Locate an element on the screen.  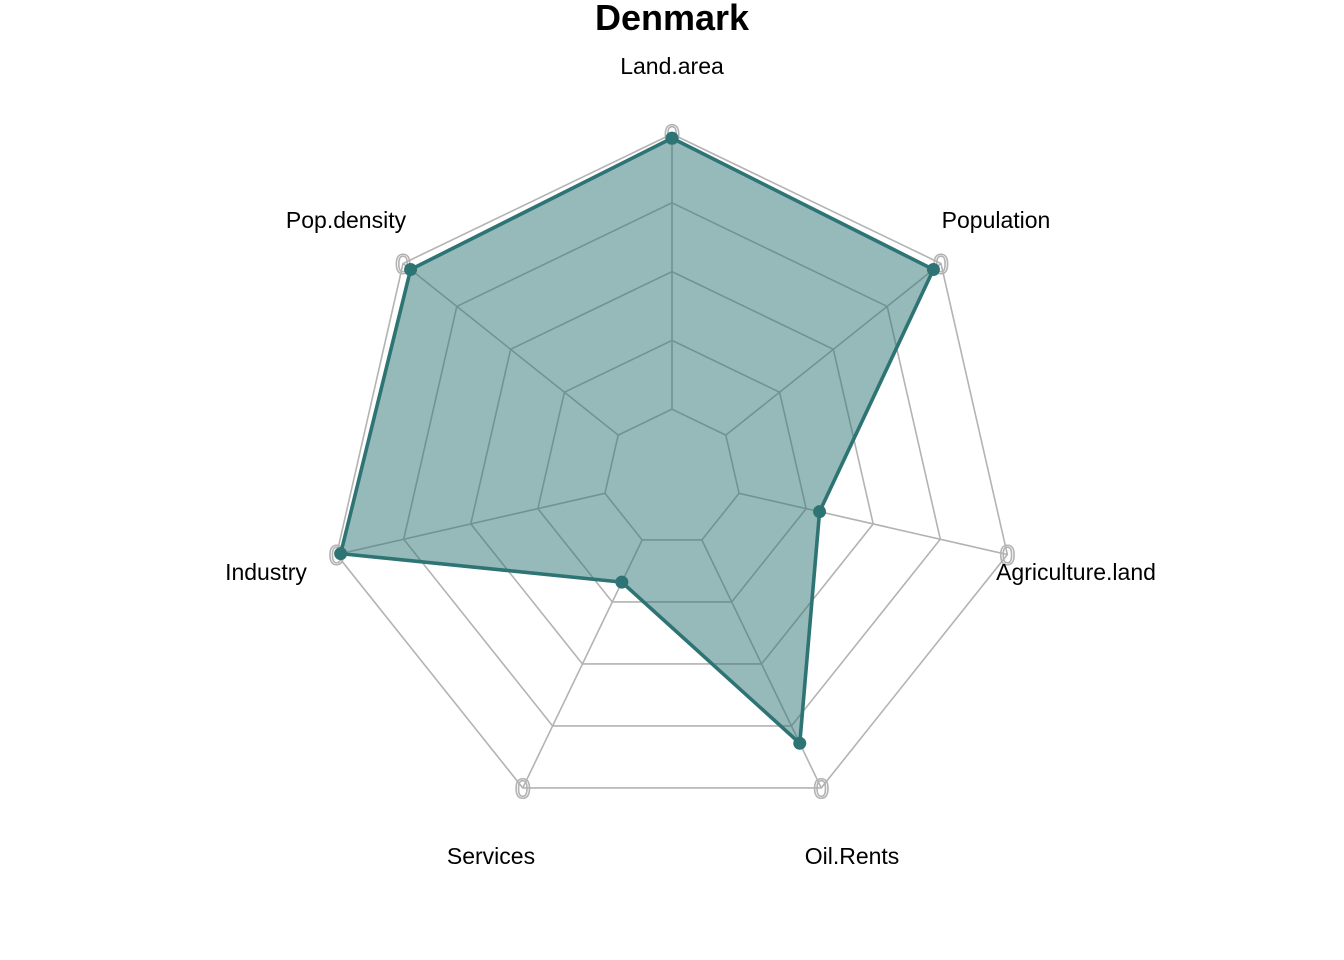
data-point-agriculture-land is located at coordinates (820, 512).